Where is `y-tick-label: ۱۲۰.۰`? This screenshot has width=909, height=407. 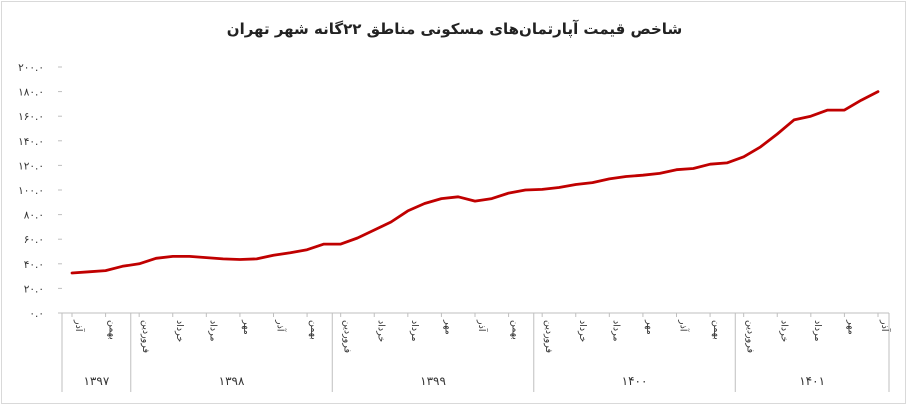 y-tick-label: ۱۲۰.۰ is located at coordinates (31, 166).